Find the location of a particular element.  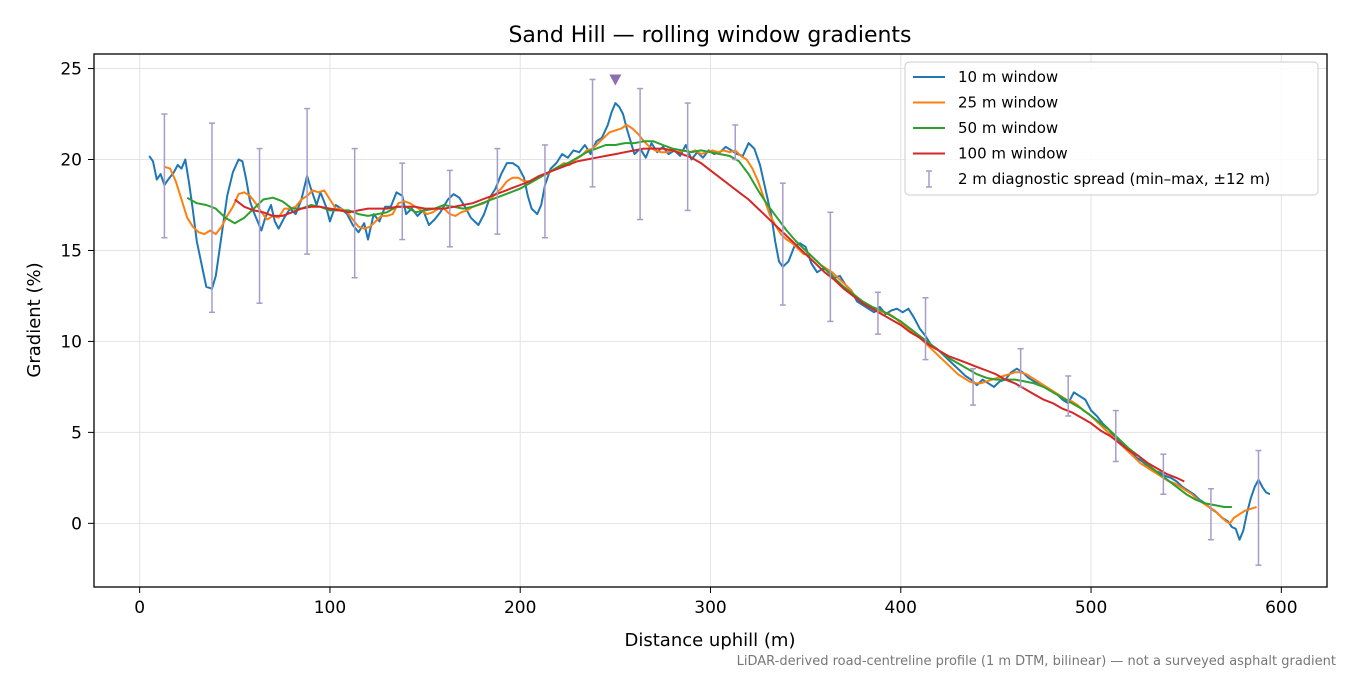

y-tick-label: 20 is located at coordinates (71, 161).